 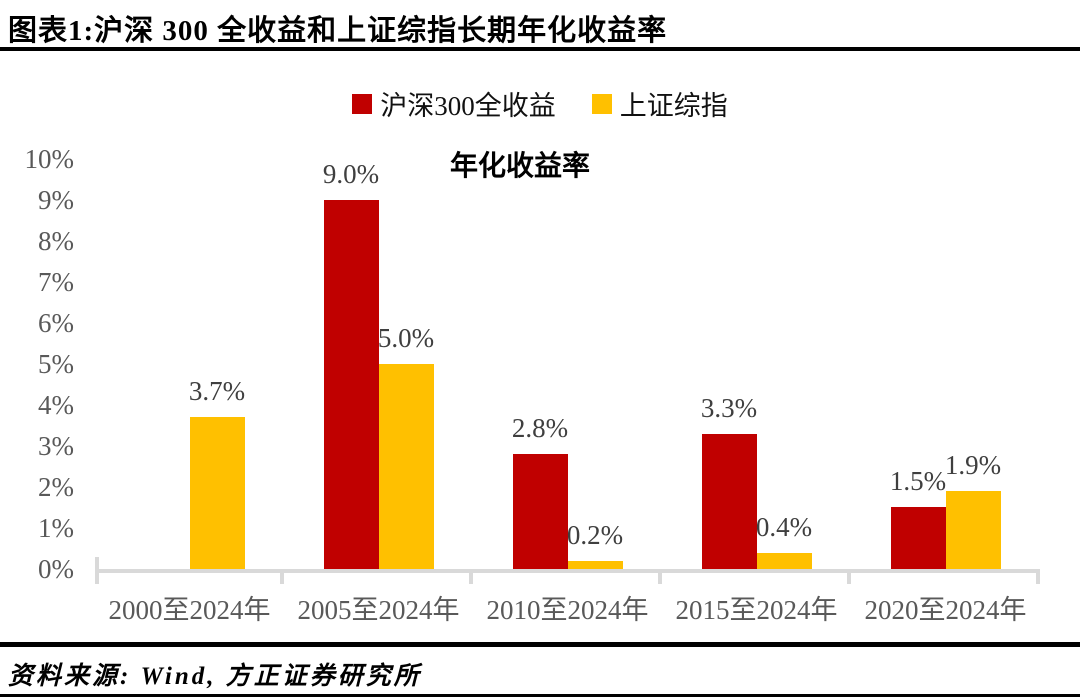 What do you see at coordinates (49, 159) in the screenshot?
I see `y-axis-label: 10%` at bounding box center [49, 159].